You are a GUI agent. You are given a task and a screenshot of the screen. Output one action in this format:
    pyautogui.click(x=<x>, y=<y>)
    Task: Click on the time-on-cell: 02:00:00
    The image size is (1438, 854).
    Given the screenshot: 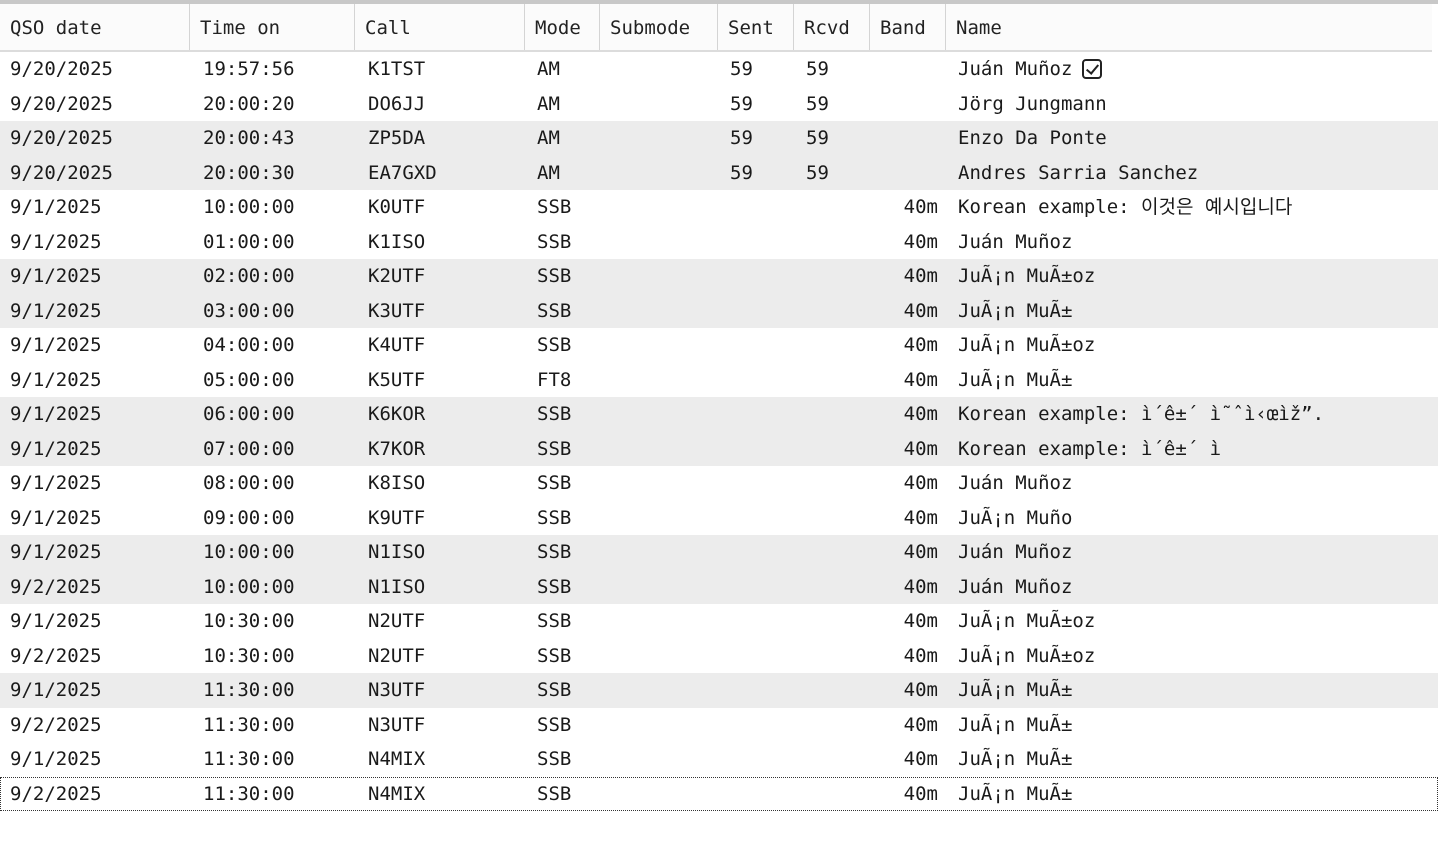 What is the action you would take?
    pyautogui.click(x=249, y=276)
    